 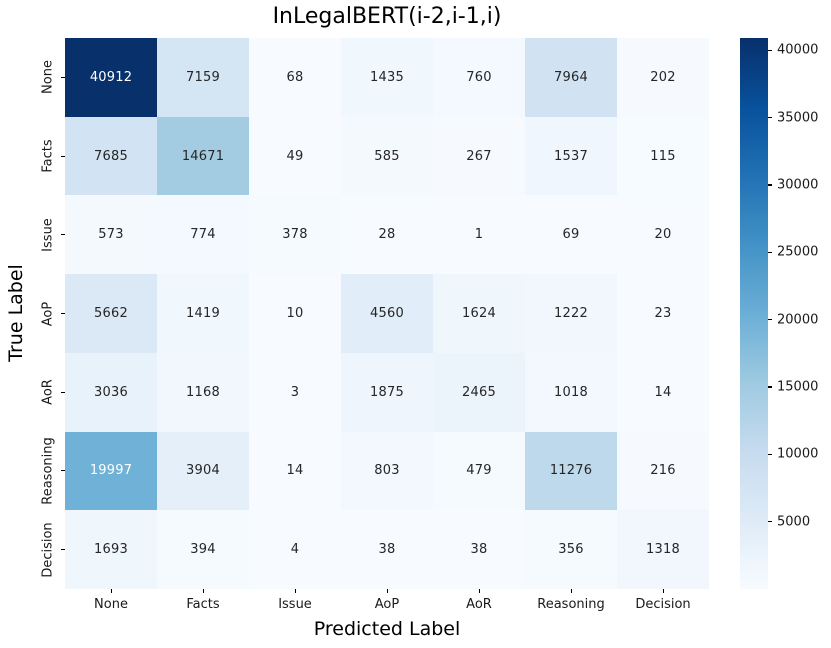 I want to click on heatmap-cell: 10, so click(x=295, y=313).